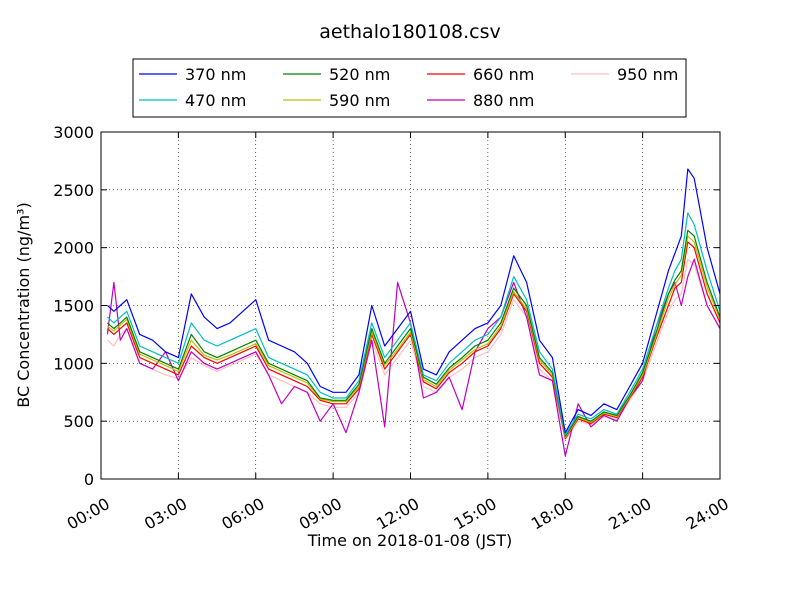 Image resolution: width=800 pixels, height=600 pixels. I want to click on legend-label: 520 nm, so click(359, 74).